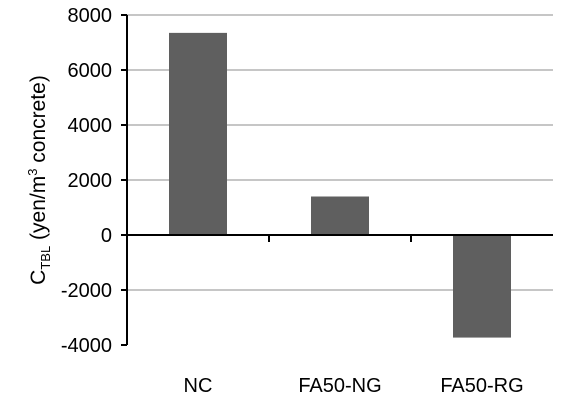 The width and height of the screenshot is (565, 403). Describe the element at coordinates (86, 346) in the screenshot. I see `y-tick-label: -4000` at that location.